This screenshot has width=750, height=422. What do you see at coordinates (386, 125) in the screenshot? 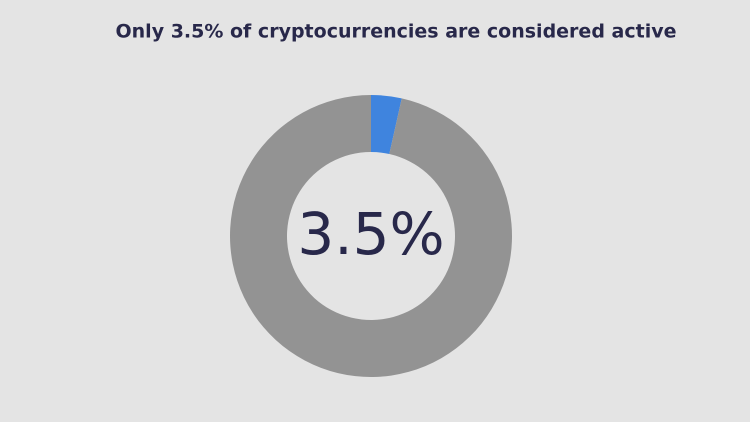
I see `donut-segment` at bounding box center [386, 125].